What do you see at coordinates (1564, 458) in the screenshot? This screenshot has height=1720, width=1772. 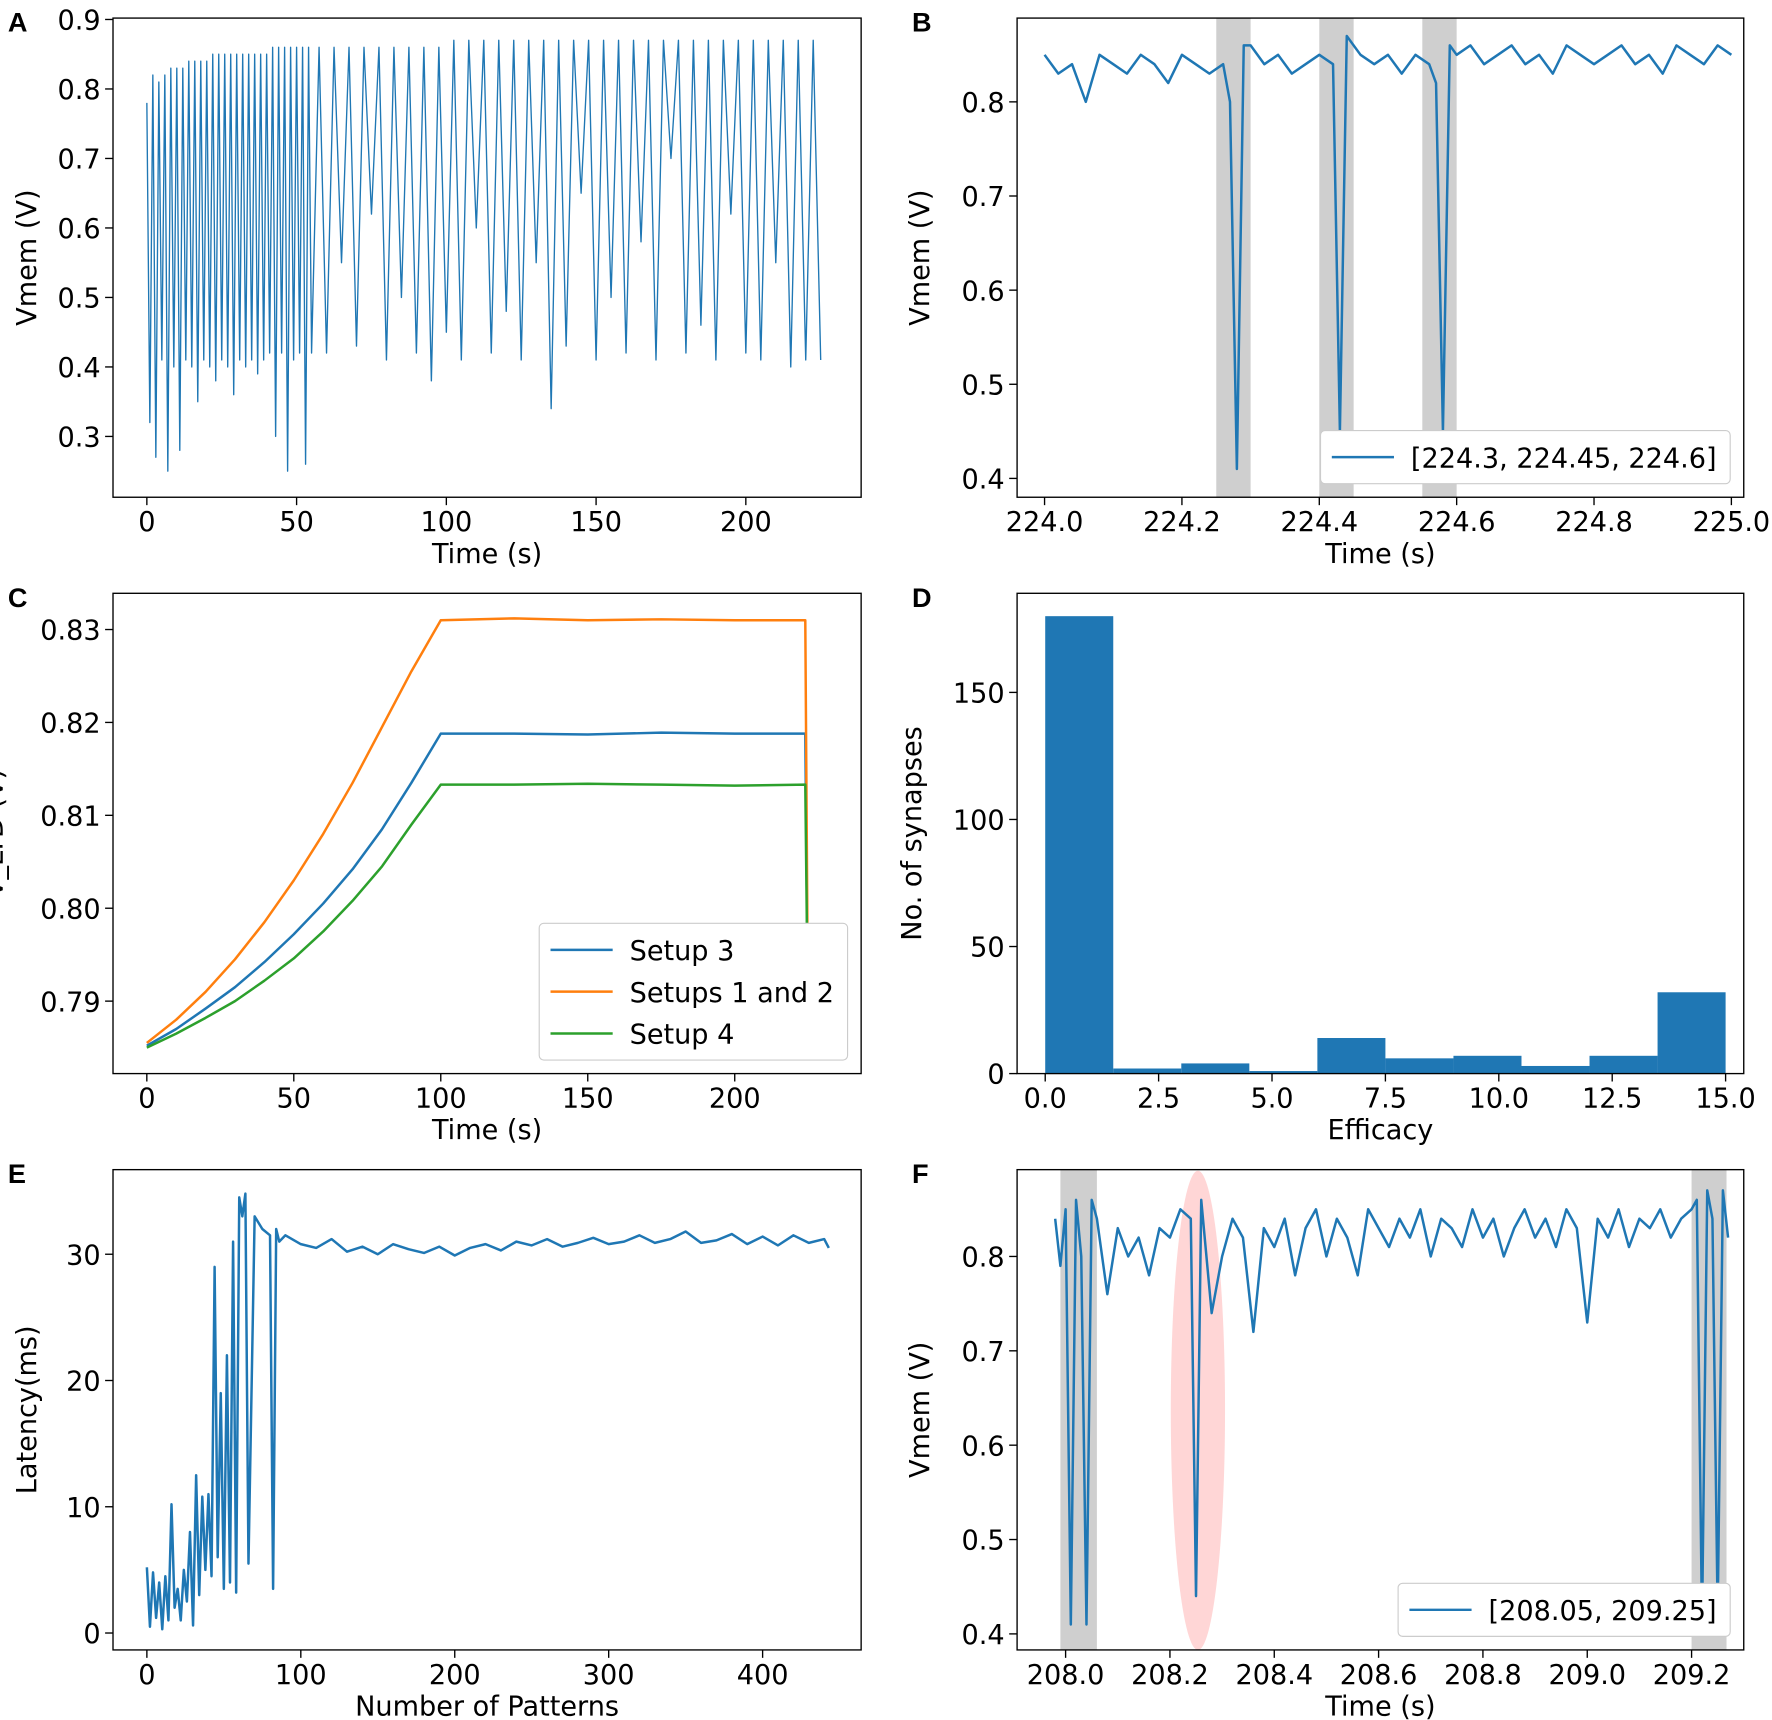 I see `legend-label: [224.3, 224.45, 224.6]` at bounding box center [1564, 458].